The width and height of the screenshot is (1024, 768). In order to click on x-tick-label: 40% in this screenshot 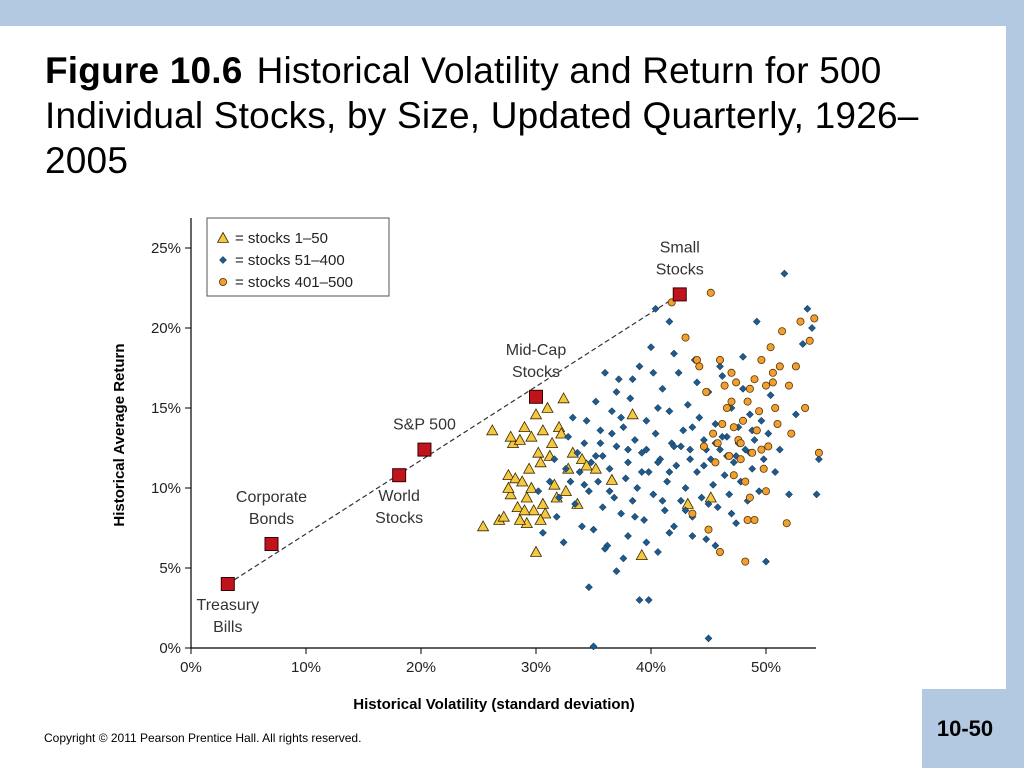, I will do `click(651, 667)`.